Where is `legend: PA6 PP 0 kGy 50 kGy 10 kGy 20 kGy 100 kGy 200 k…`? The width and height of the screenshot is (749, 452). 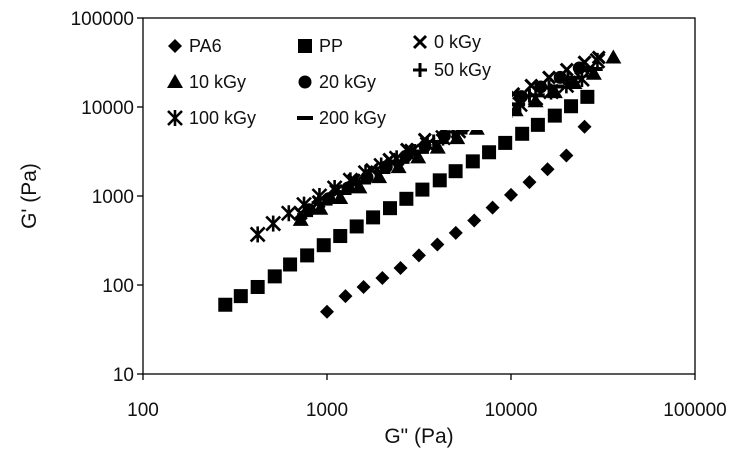
legend: PA6 PP 0 kGy 50 kGy 10 kGy 20 kGy 100 kGy 200 k… is located at coordinates (332, 78).